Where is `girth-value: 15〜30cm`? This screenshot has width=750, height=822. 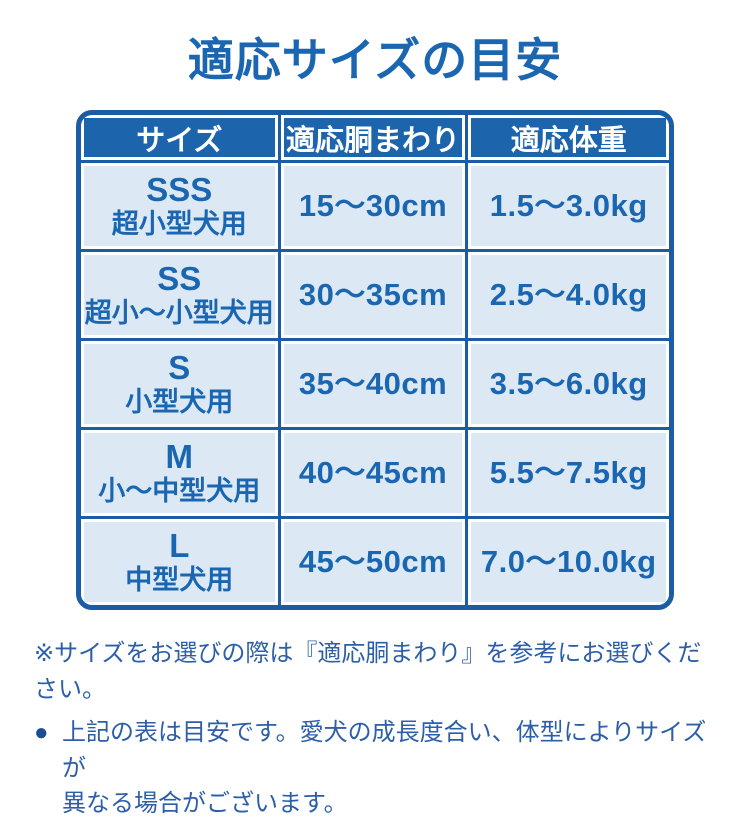
girth-value: 15〜30cm is located at coordinates (373, 205).